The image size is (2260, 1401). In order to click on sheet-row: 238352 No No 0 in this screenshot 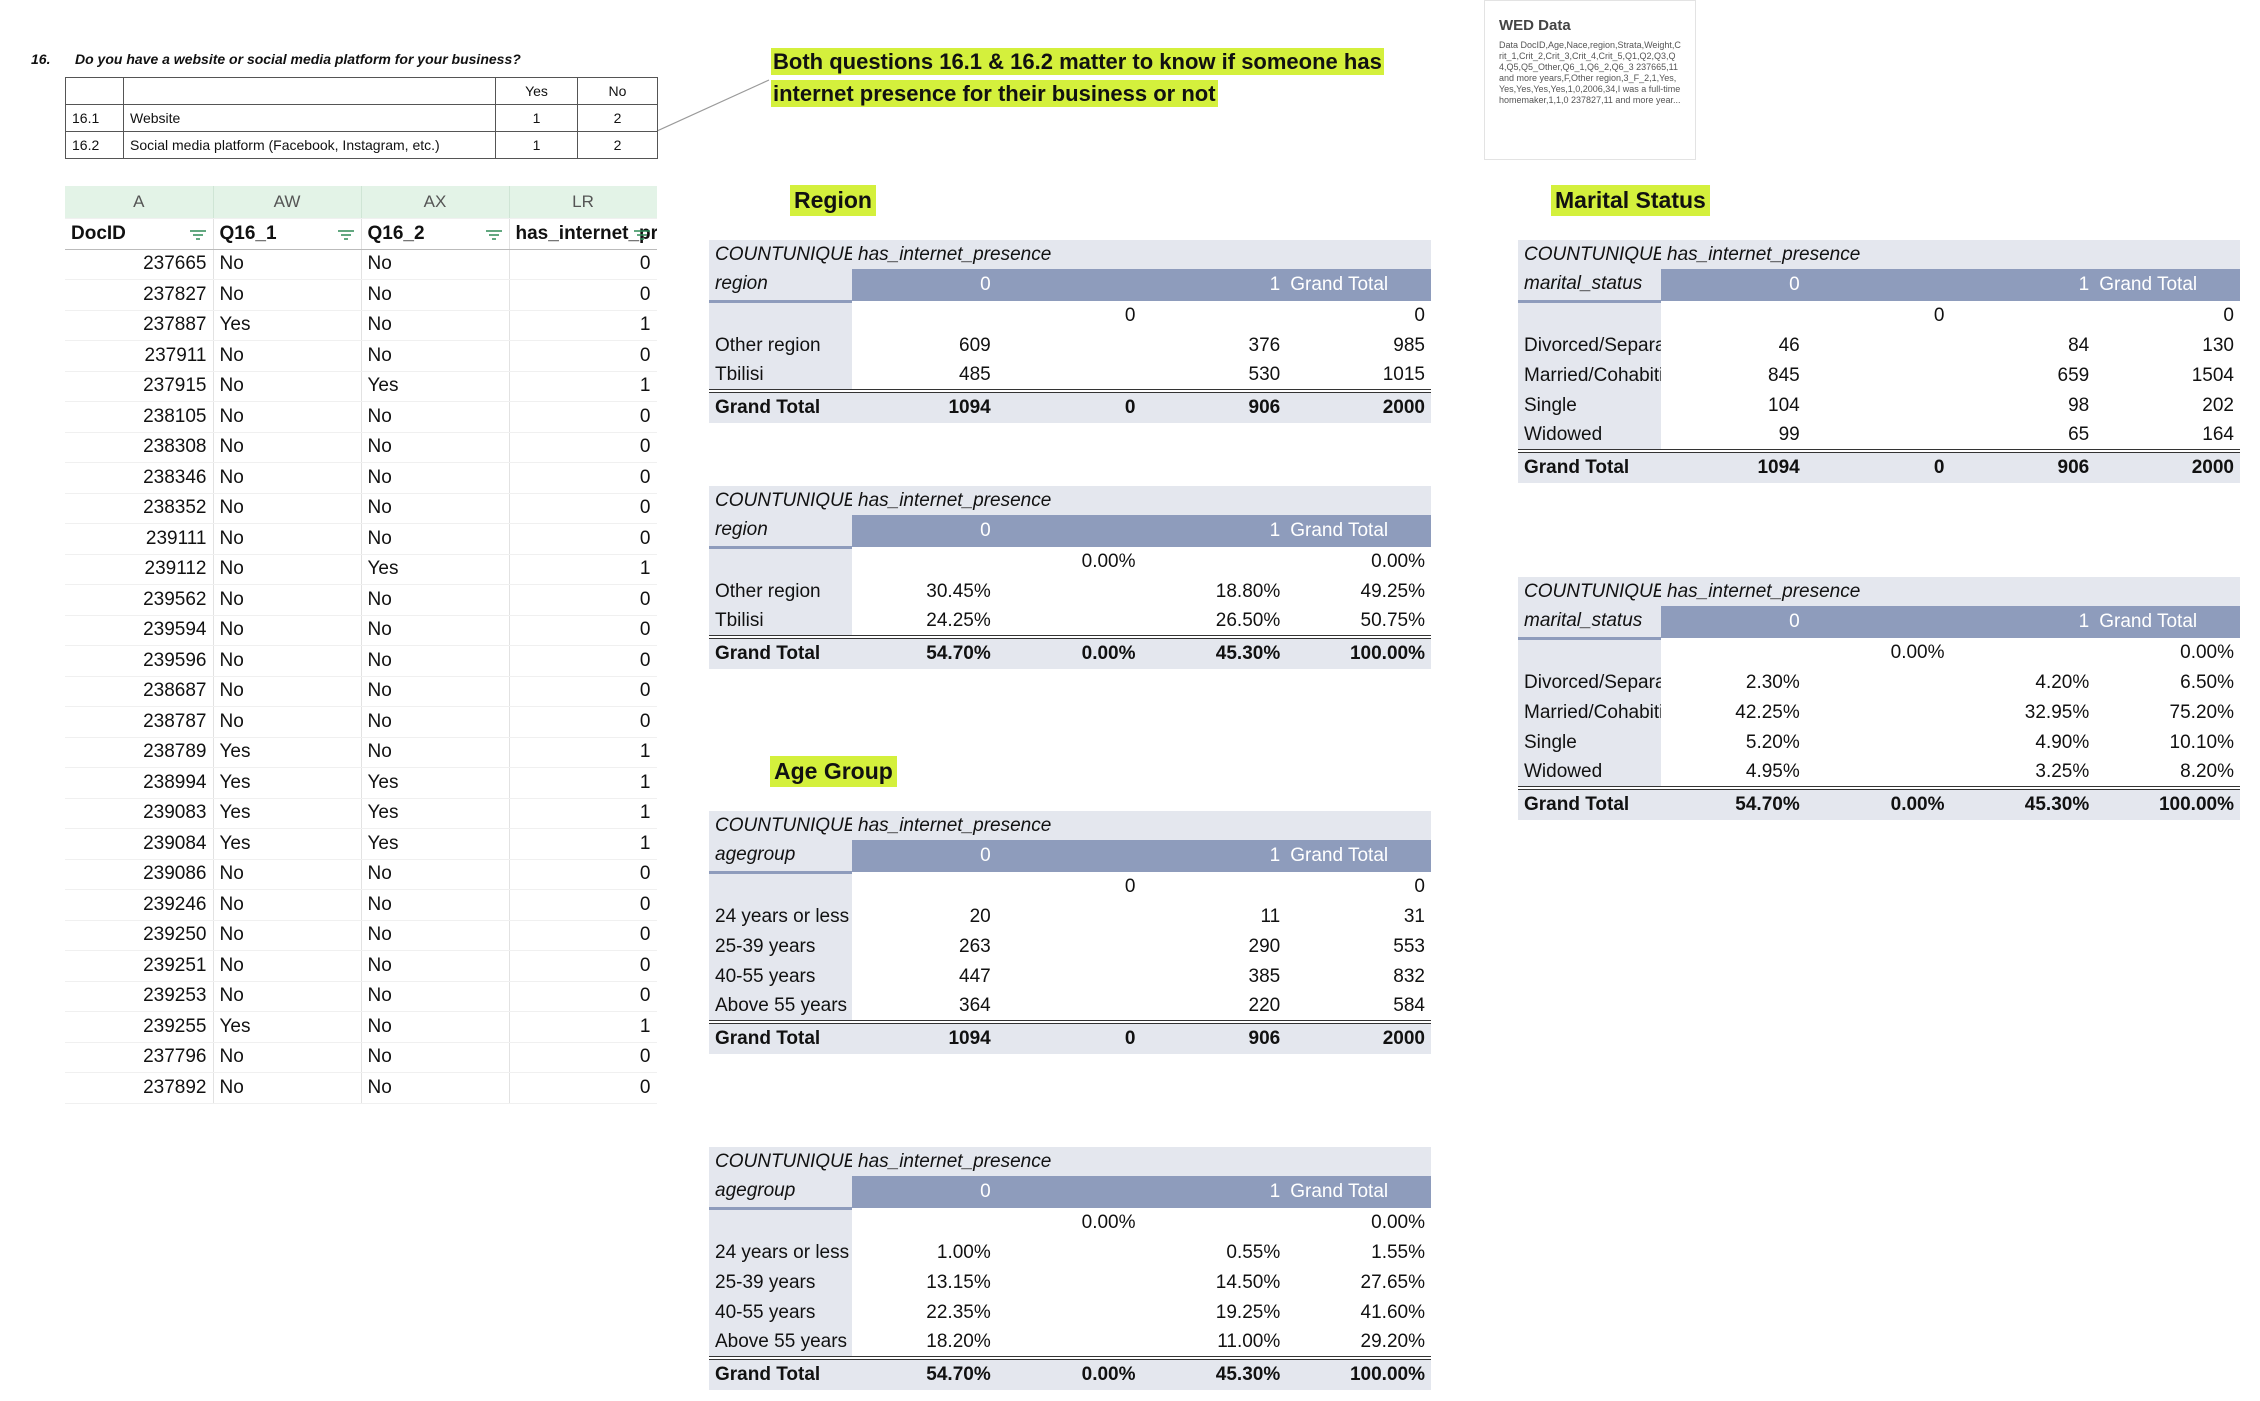, I will do `click(361, 508)`.